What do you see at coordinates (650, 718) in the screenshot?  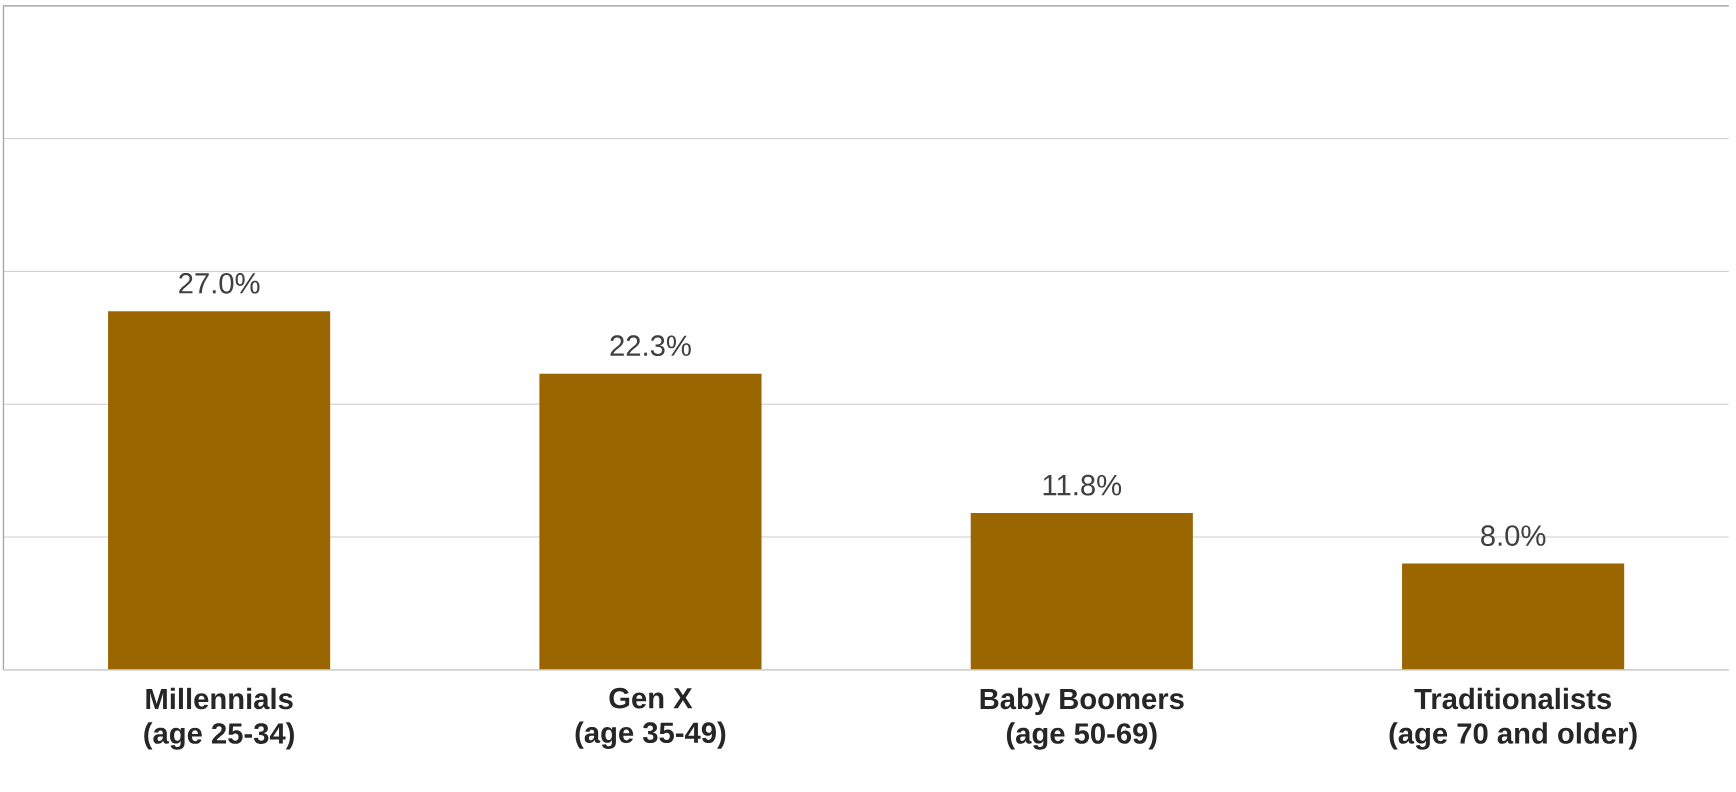 I see `x-tick-label: Gen X (age 35-49)` at bounding box center [650, 718].